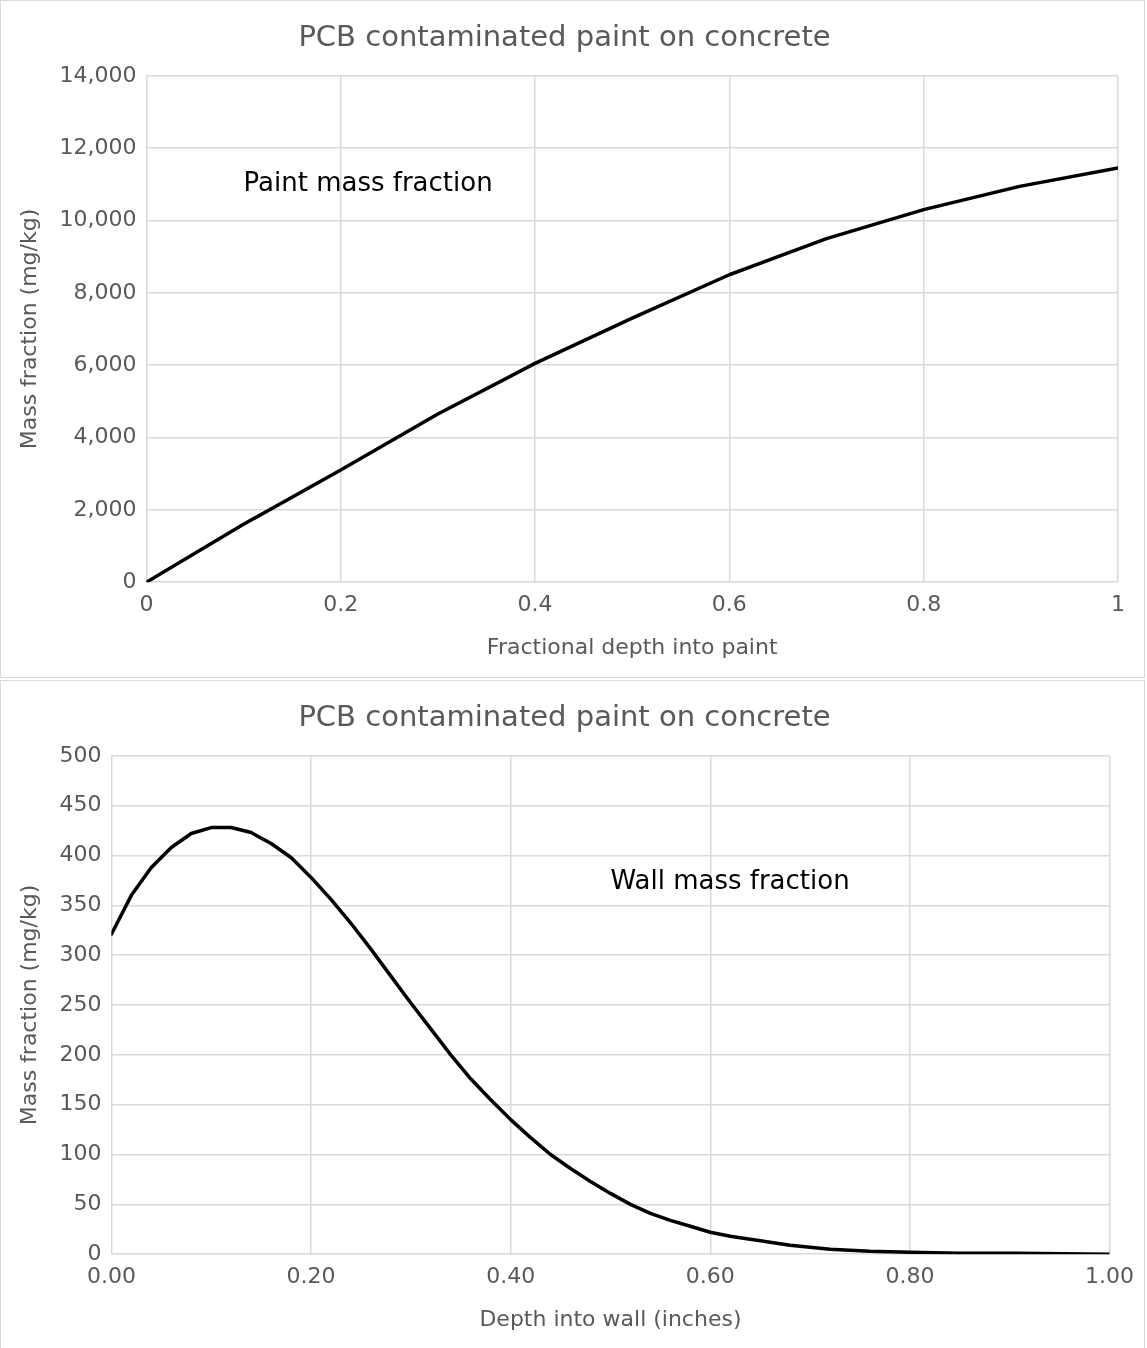 The width and height of the screenshot is (1147, 1348). I want to click on x-tick-label: 1.00, so click(1109, 1276).